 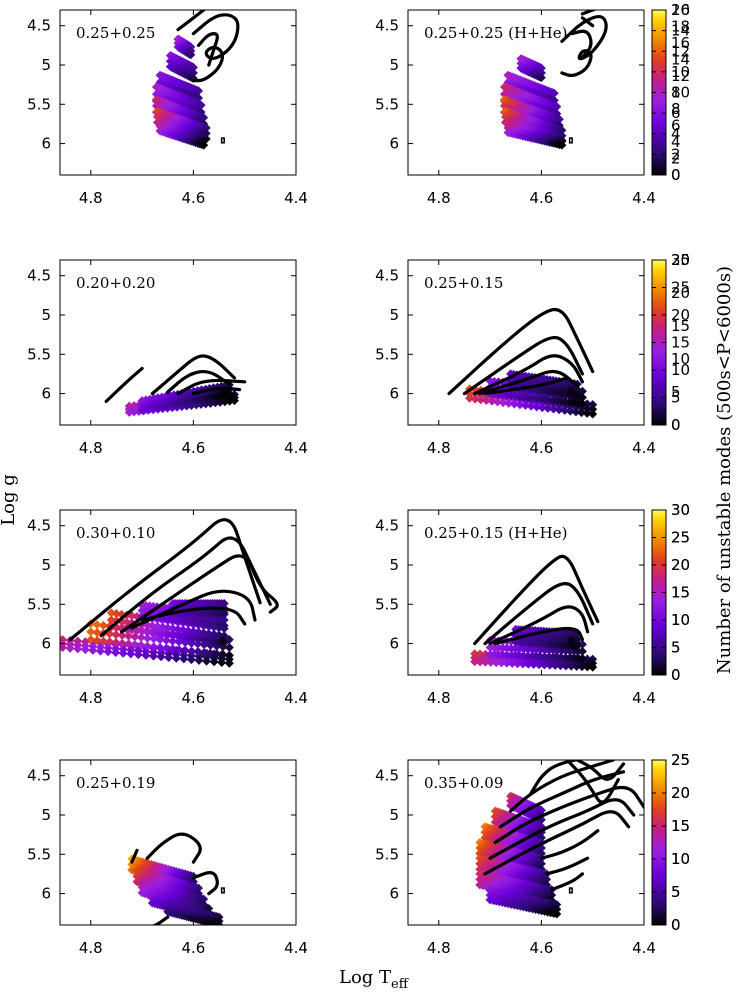 I want to click on colorbar-tick-label: 25, so click(x=680, y=538).